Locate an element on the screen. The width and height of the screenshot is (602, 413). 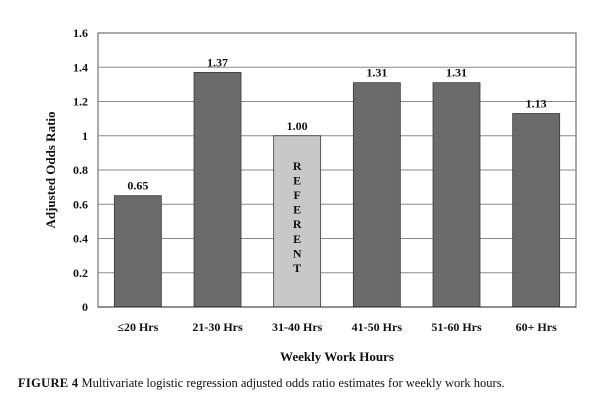
y-tick-label: 1.4 is located at coordinates (80, 67).